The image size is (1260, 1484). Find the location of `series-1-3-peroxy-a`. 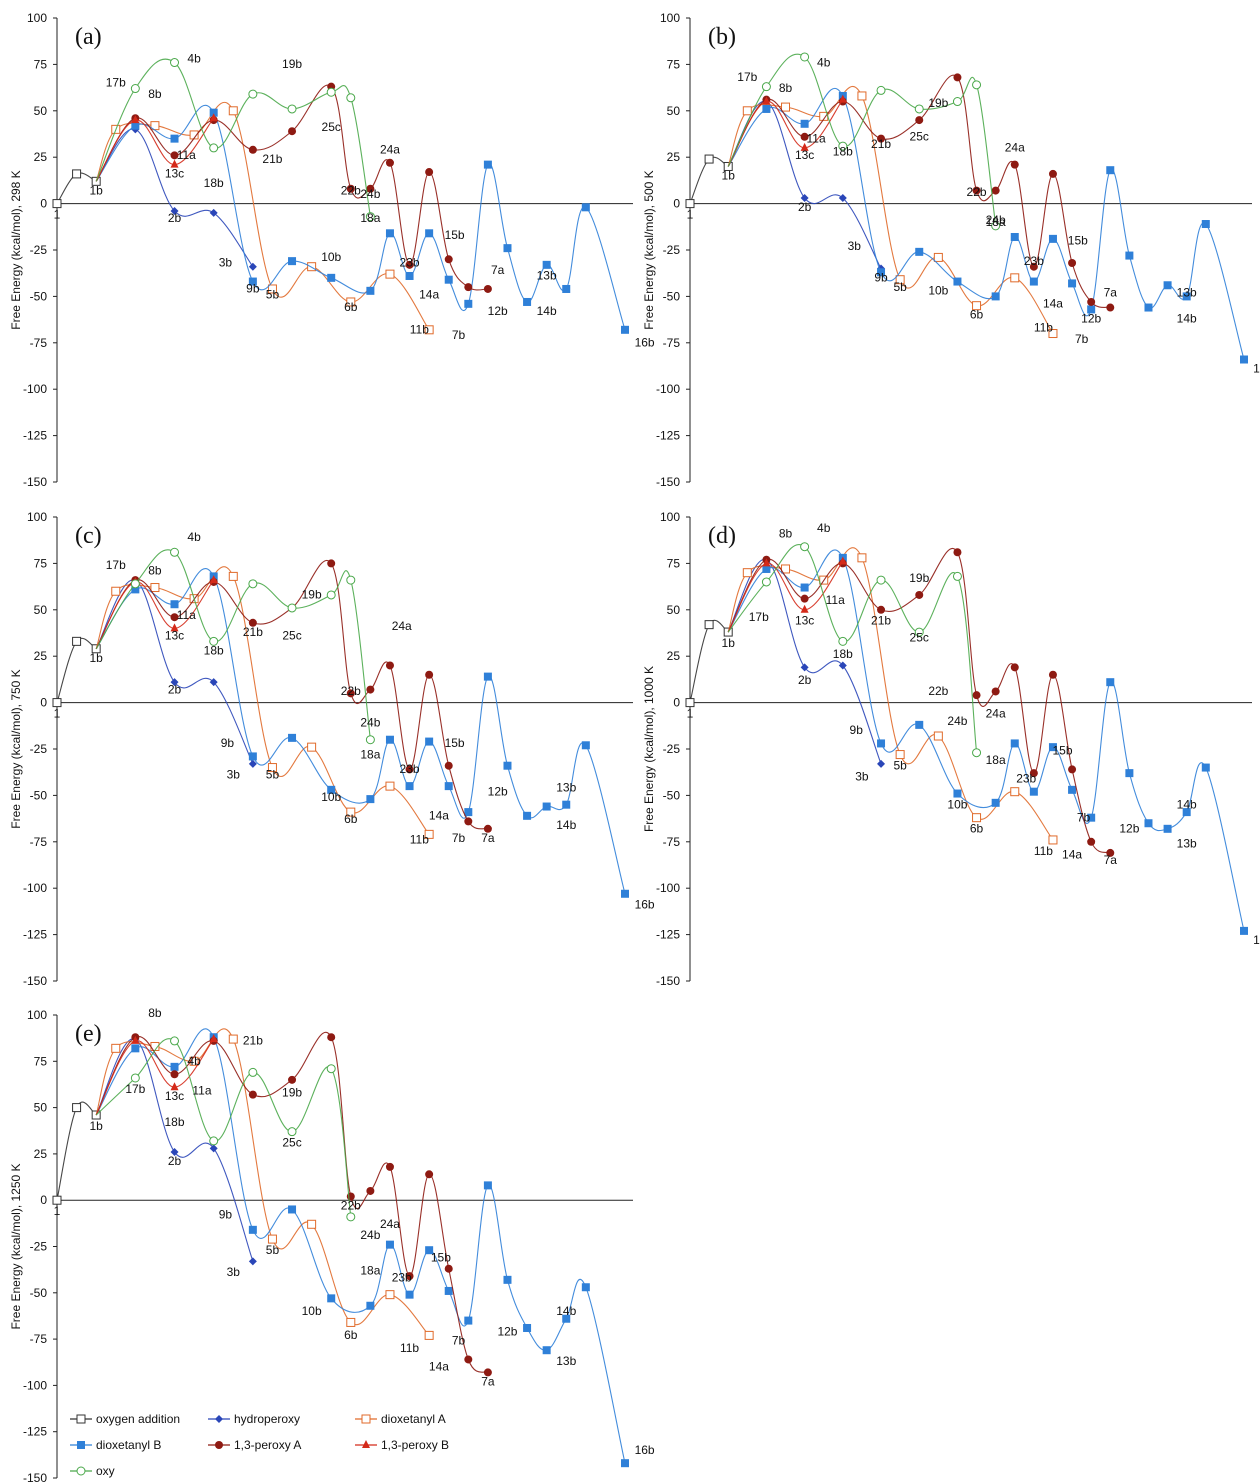

series-1-3-peroxy-a is located at coordinates (294, 1204).